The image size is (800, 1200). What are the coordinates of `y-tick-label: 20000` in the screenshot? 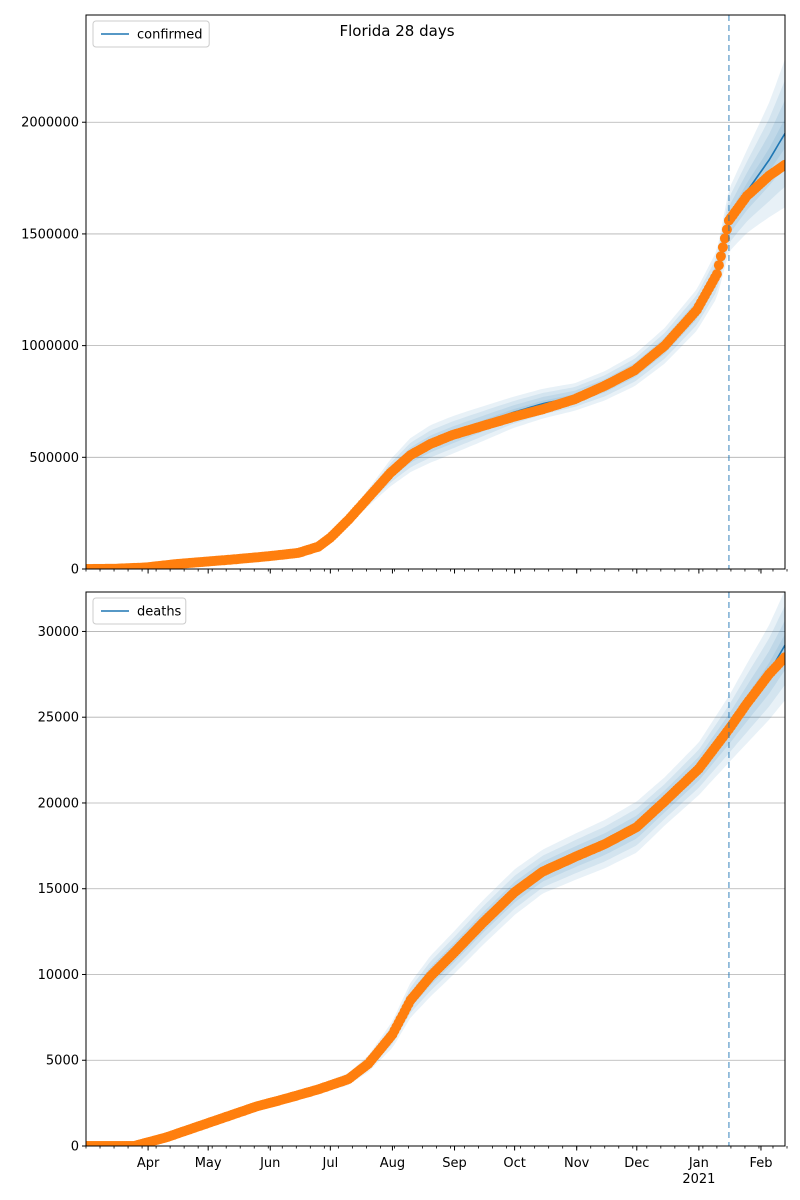 It's located at (58, 803).